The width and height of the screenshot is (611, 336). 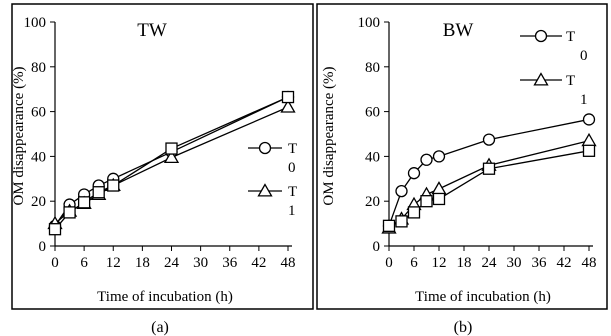 What do you see at coordinates (152, 30) in the screenshot?
I see `panel-a-title: TW` at bounding box center [152, 30].